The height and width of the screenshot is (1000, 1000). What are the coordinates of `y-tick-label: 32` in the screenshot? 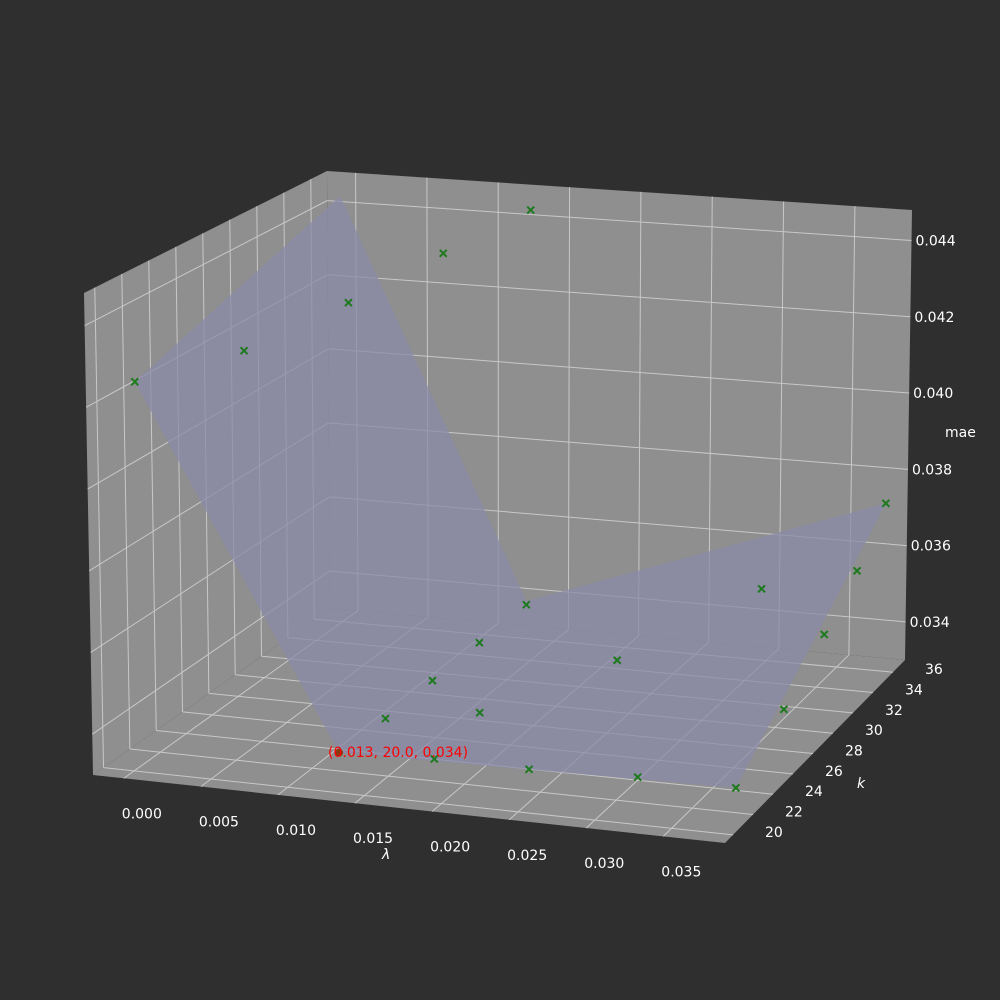 It's located at (894, 711).